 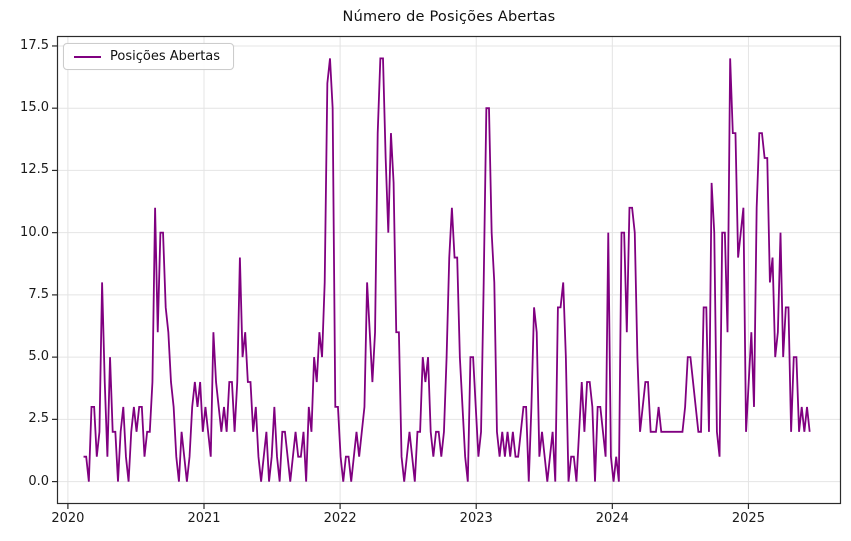 What do you see at coordinates (34, 108) in the screenshot?
I see `y-tick-label: 15.0` at bounding box center [34, 108].